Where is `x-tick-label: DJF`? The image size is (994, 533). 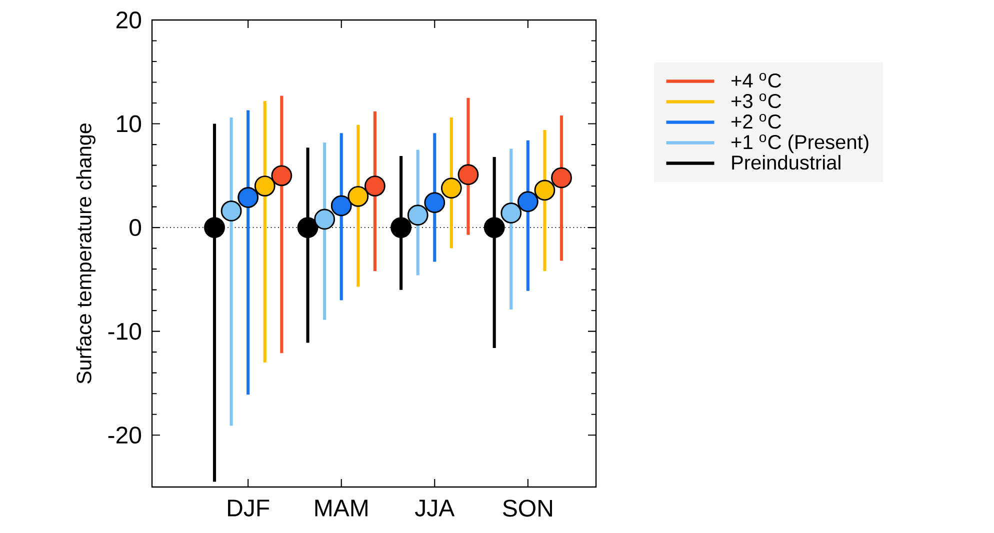 x-tick-label: DJF is located at coordinates (249, 508).